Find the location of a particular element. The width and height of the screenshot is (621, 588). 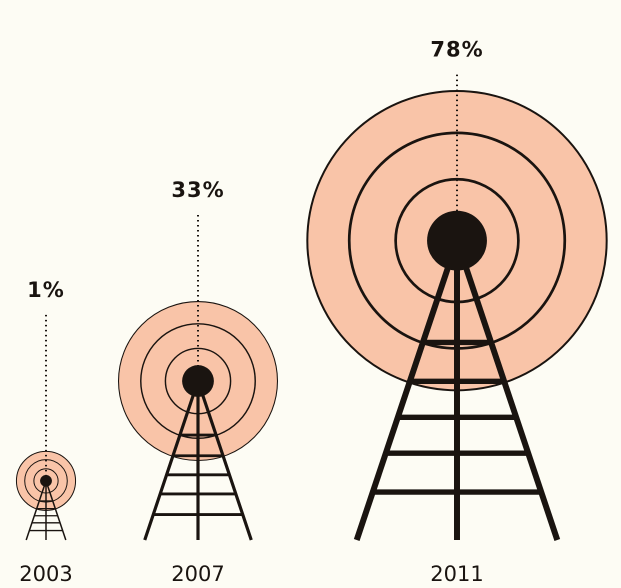

value-label: 33% is located at coordinates (197, 190).